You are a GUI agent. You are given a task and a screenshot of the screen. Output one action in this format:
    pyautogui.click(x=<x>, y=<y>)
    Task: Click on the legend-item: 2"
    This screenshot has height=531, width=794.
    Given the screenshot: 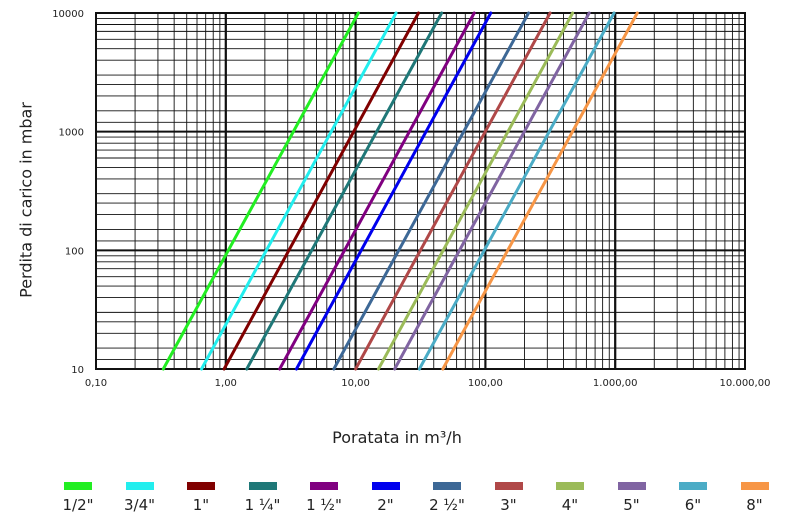 What is the action you would take?
    pyautogui.click(x=386, y=498)
    